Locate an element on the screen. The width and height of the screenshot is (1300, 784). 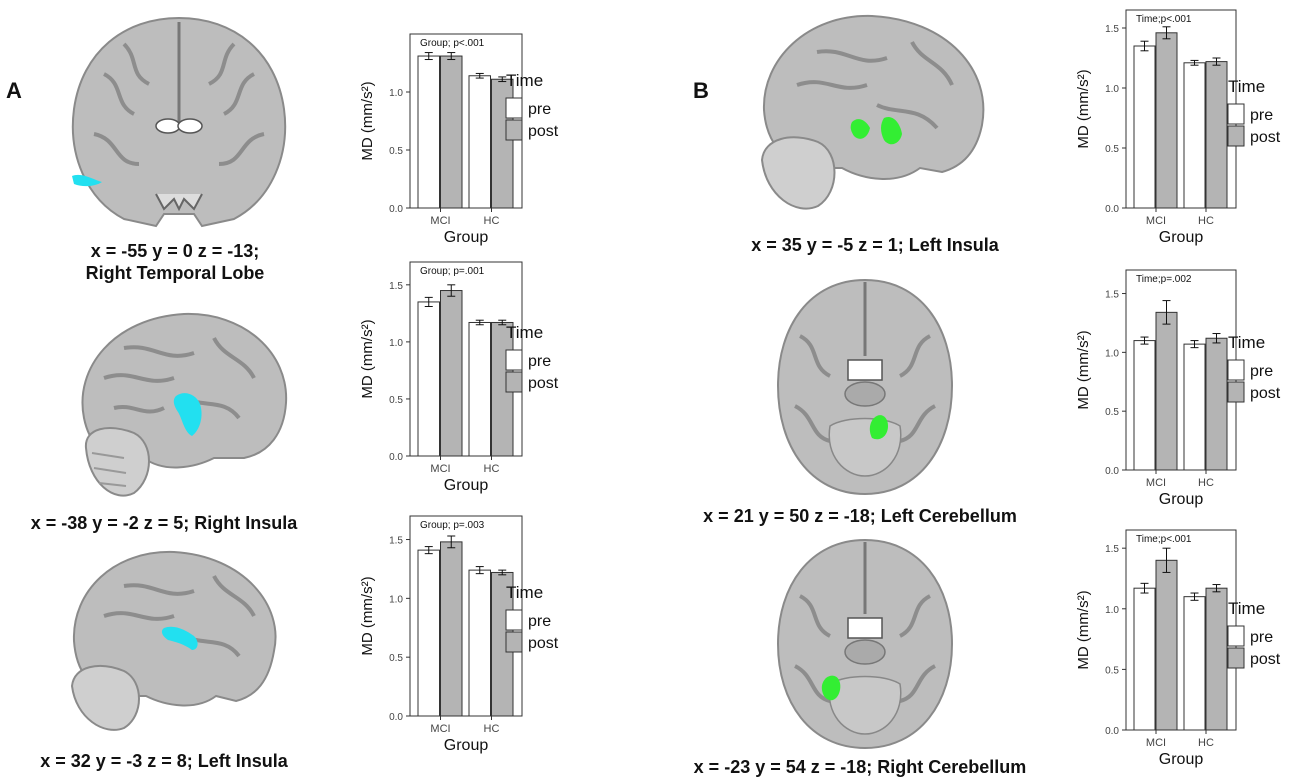
brain-image-a1-coronal is located at coordinates (179, 122).